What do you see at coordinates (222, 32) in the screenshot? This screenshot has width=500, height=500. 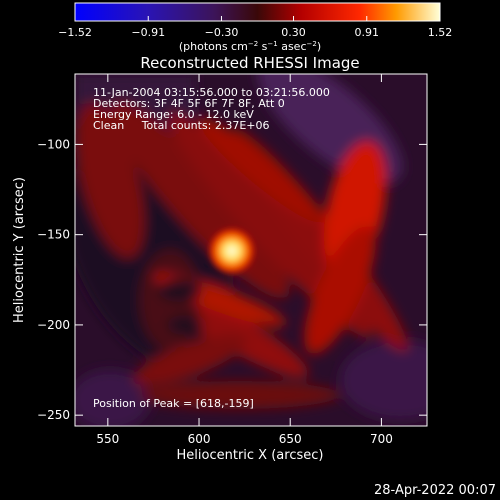 I see `colorbar-tick-label: −0.30` at bounding box center [222, 32].